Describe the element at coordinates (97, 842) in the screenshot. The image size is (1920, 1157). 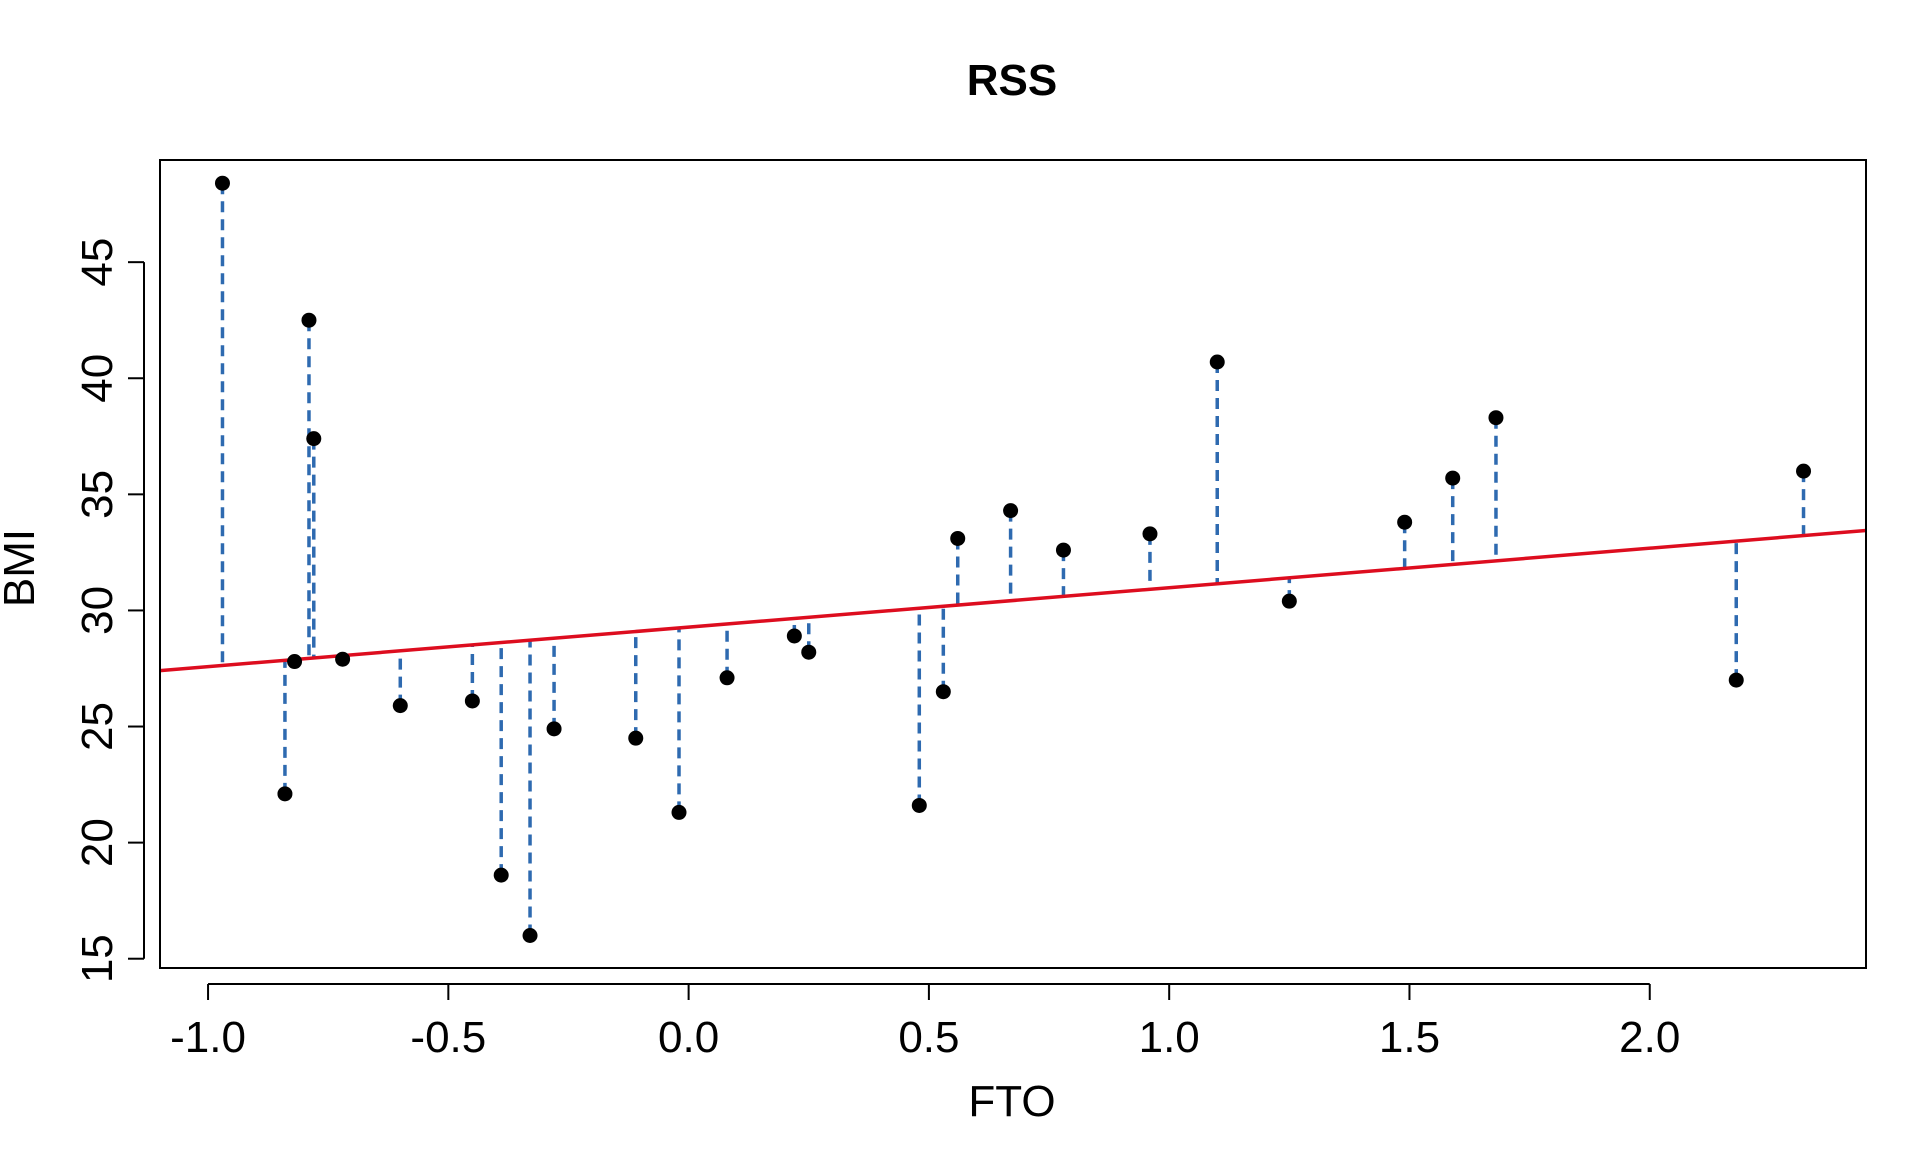
I see `y-tick-label: 20` at that location.